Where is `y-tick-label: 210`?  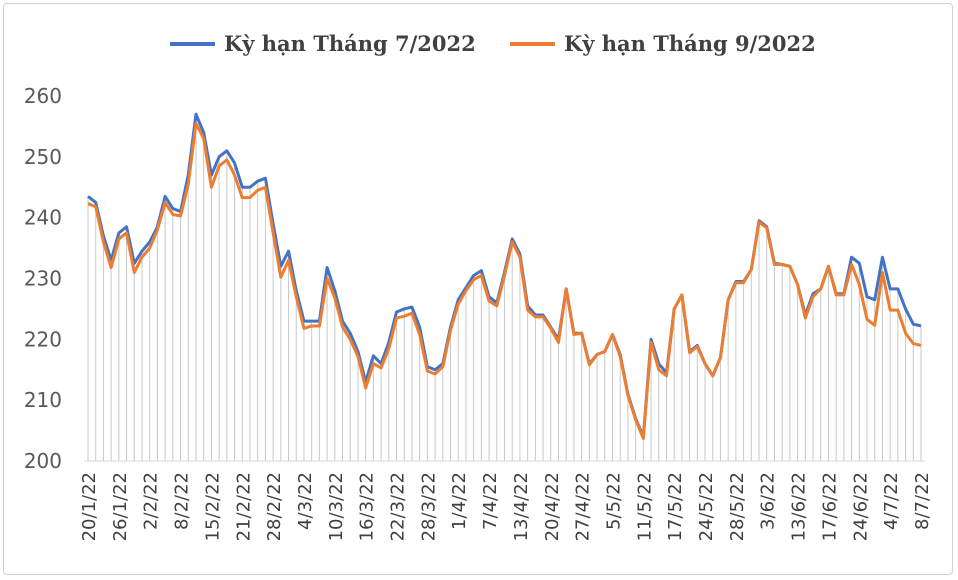
y-tick-label: 210 is located at coordinates (43, 400).